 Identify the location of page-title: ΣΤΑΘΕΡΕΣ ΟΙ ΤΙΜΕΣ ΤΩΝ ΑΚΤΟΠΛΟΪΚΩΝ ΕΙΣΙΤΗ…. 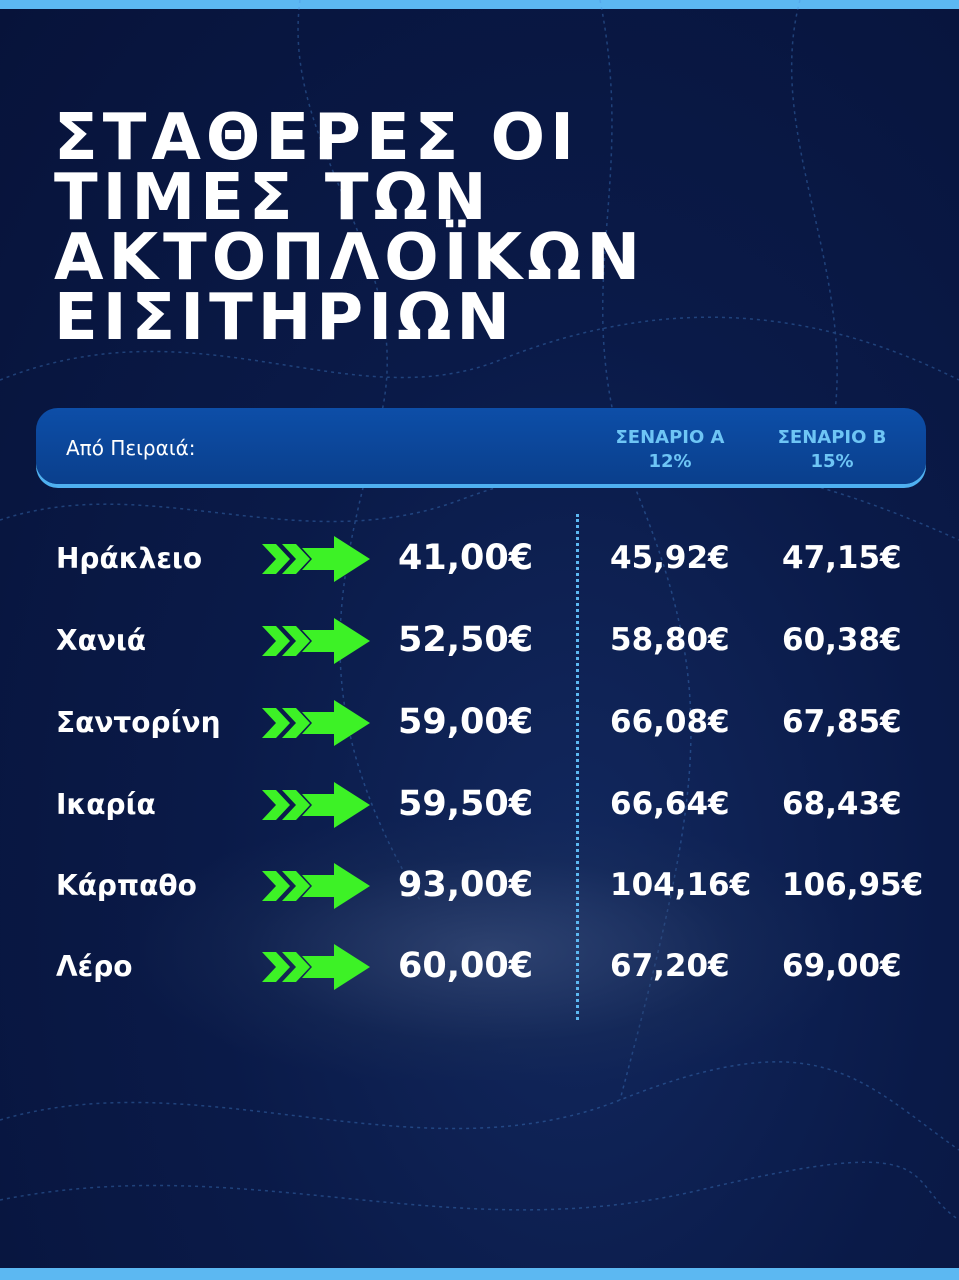
(350, 228).